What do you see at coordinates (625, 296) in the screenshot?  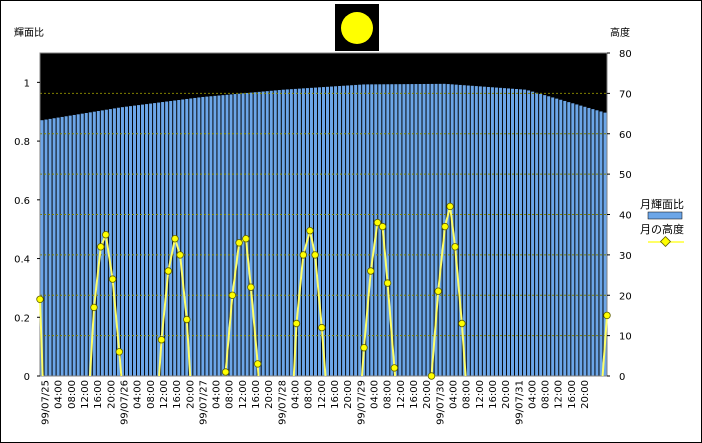 I see `right-tick-label: 20` at bounding box center [625, 296].